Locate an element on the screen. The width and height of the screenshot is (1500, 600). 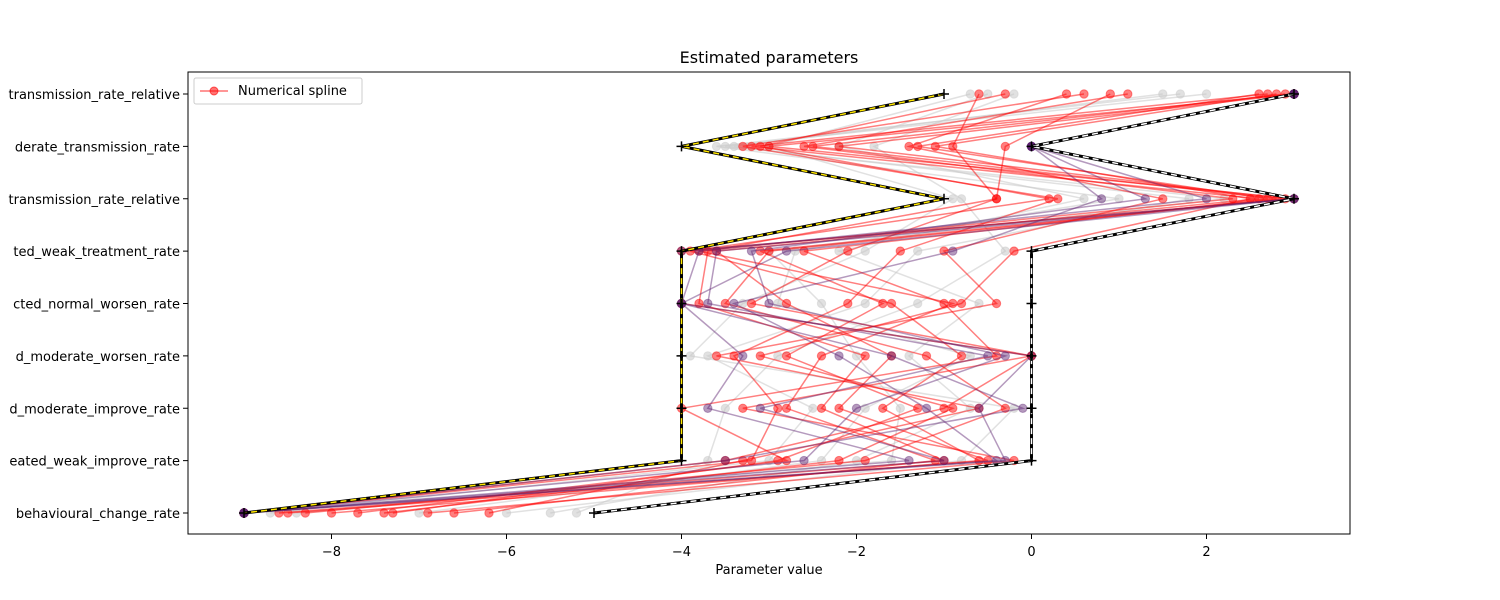
y-tick-label: ted_weak_treatment_rate is located at coordinates (96, 252).